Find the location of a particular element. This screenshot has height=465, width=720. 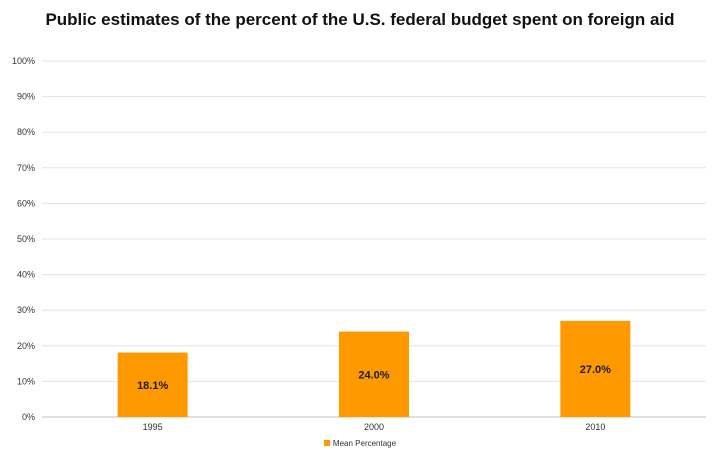

x-axis-ticks: 1995 2000 2010 is located at coordinates (374, 427).